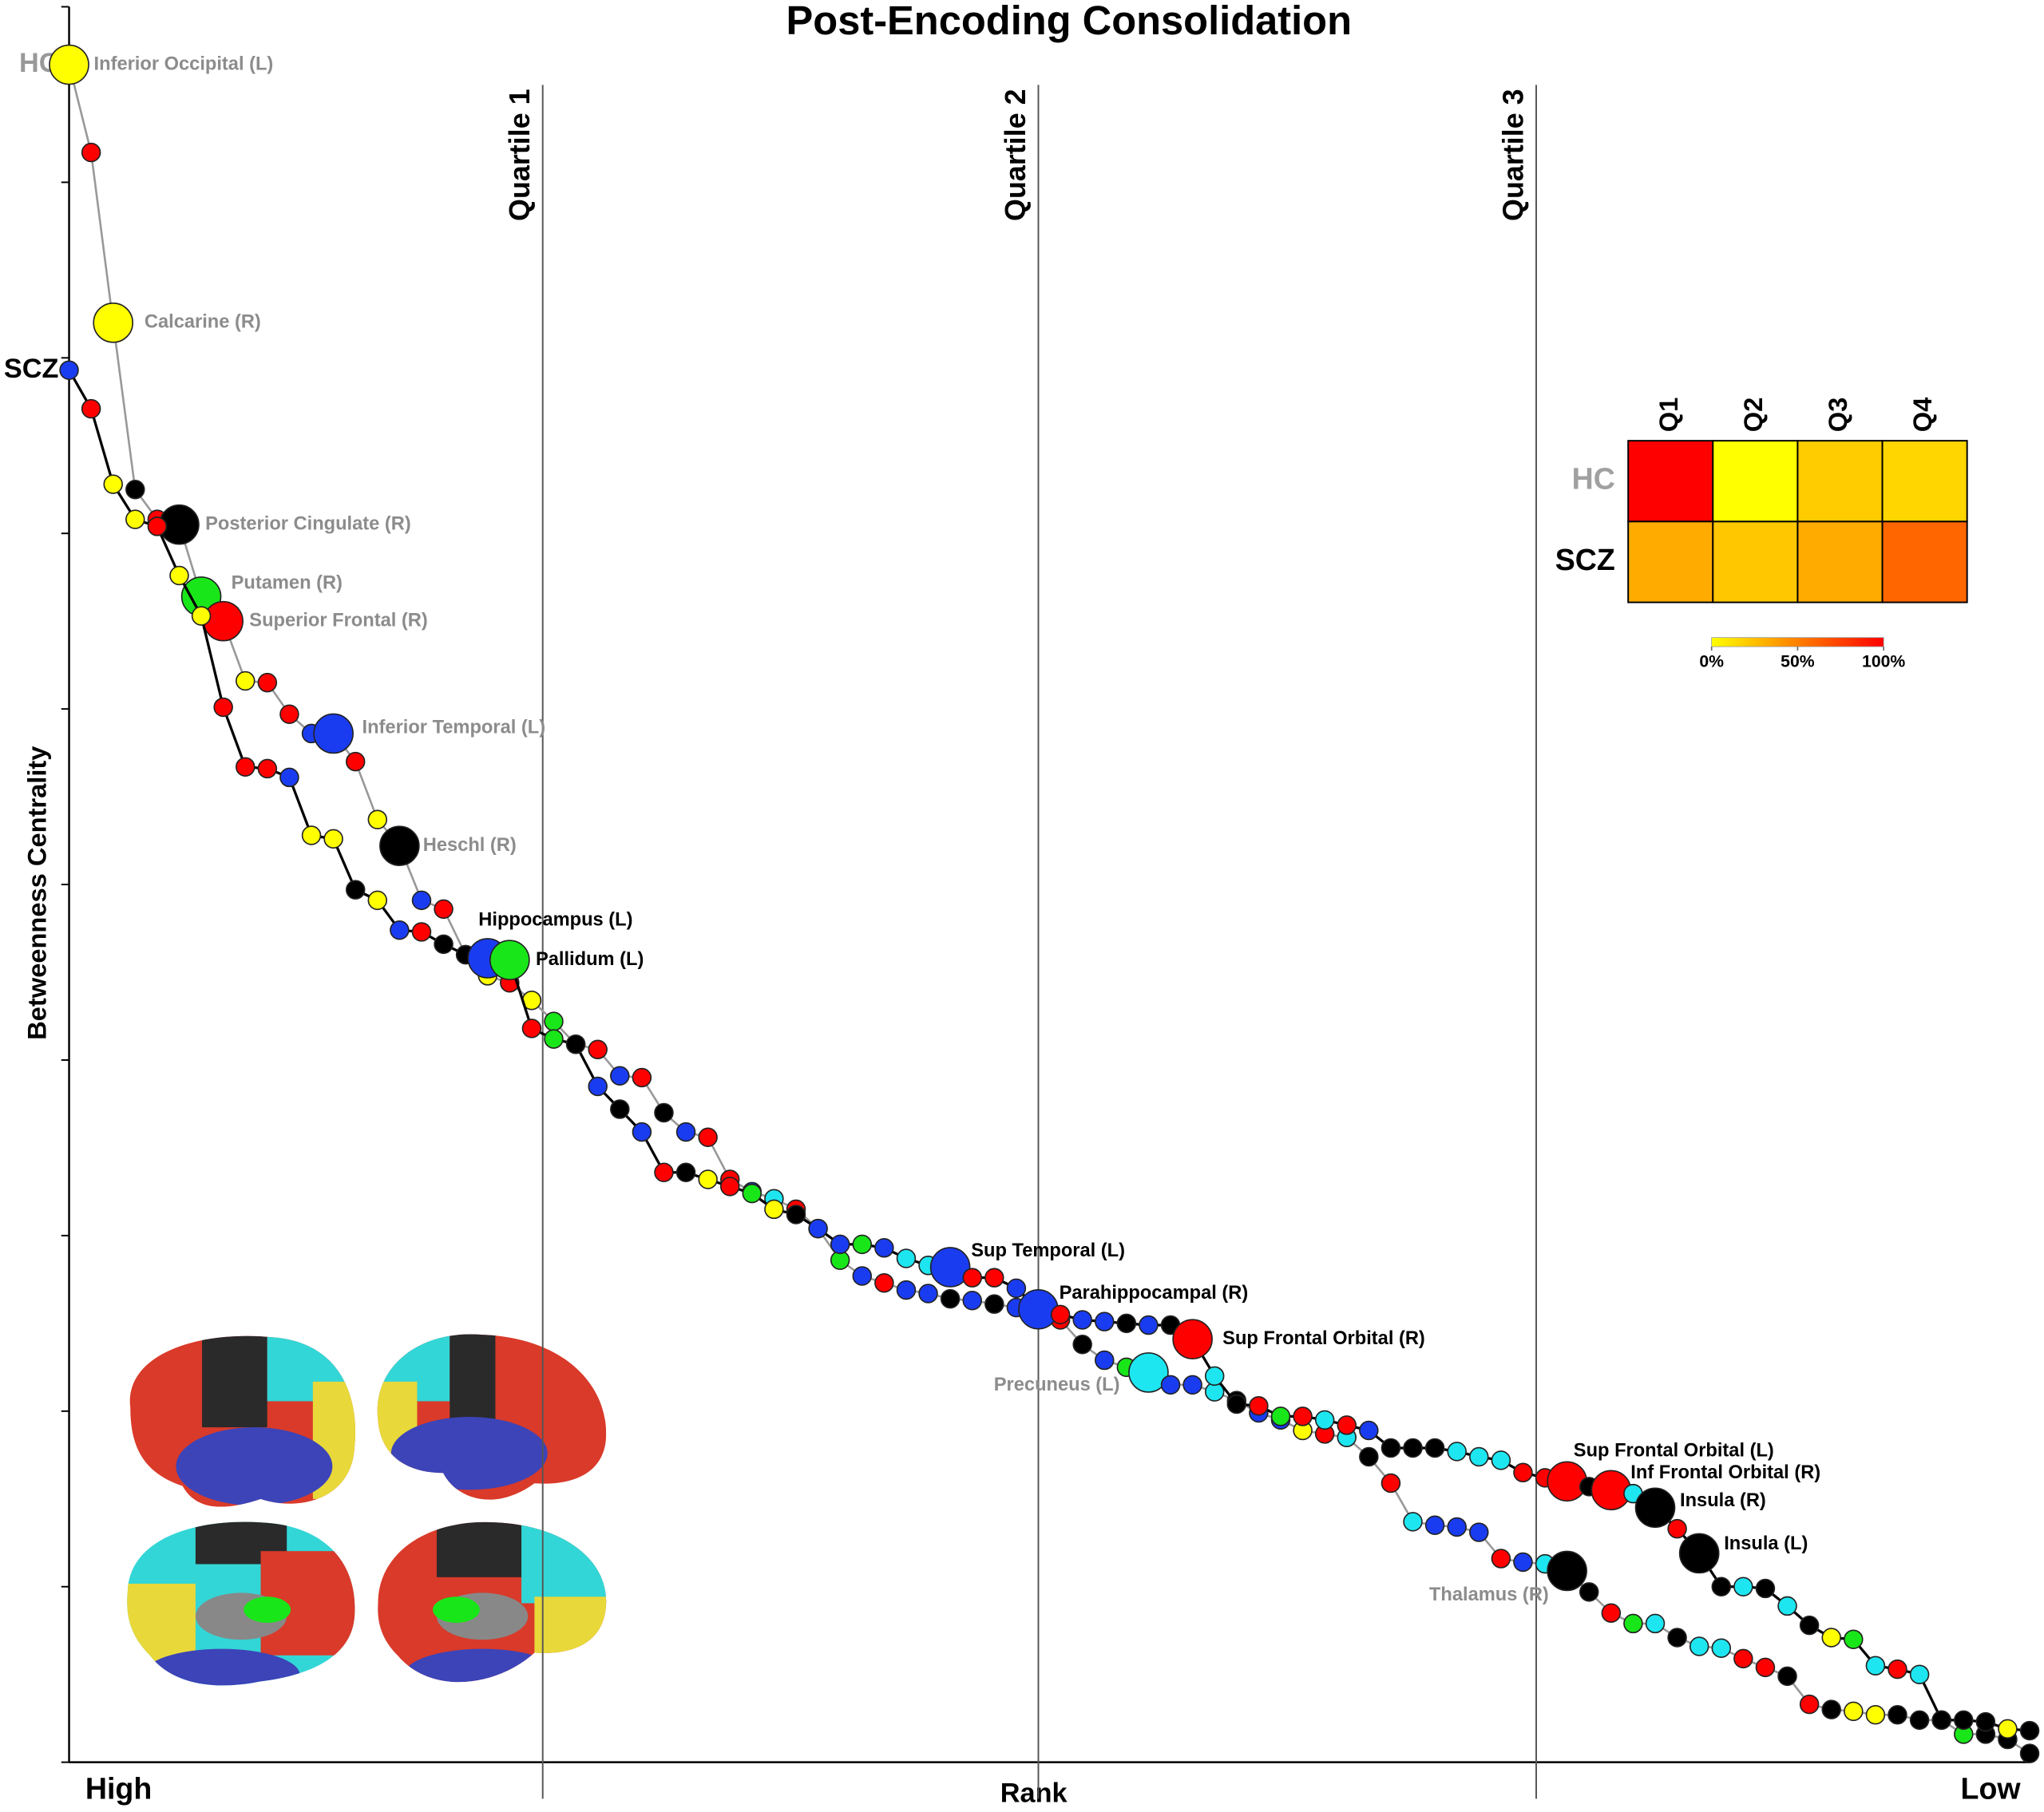  What do you see at coordinates (1922, 416) in the screenshot?
I see `column-label: Q4` at bounding box center [1922, 416].